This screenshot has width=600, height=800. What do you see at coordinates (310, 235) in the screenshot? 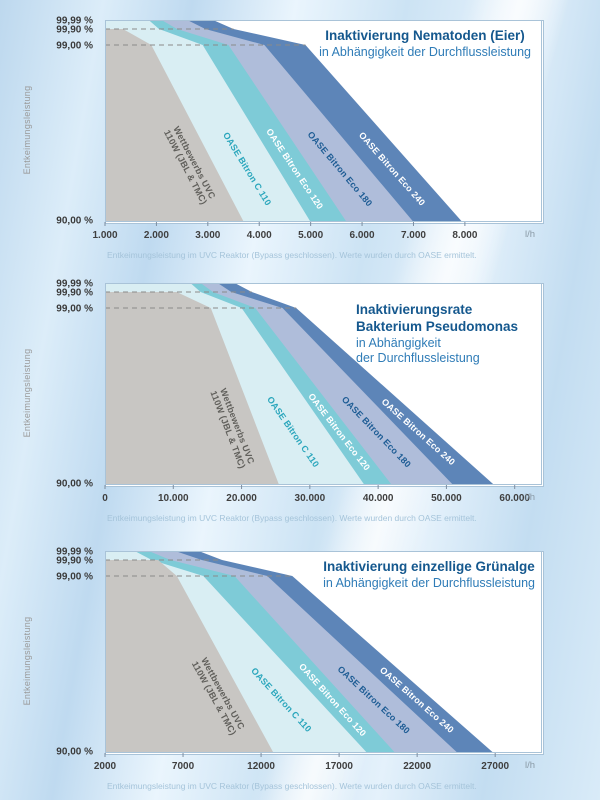
I see `x-tick-label: 5.000` at bounding box center [310, 235].